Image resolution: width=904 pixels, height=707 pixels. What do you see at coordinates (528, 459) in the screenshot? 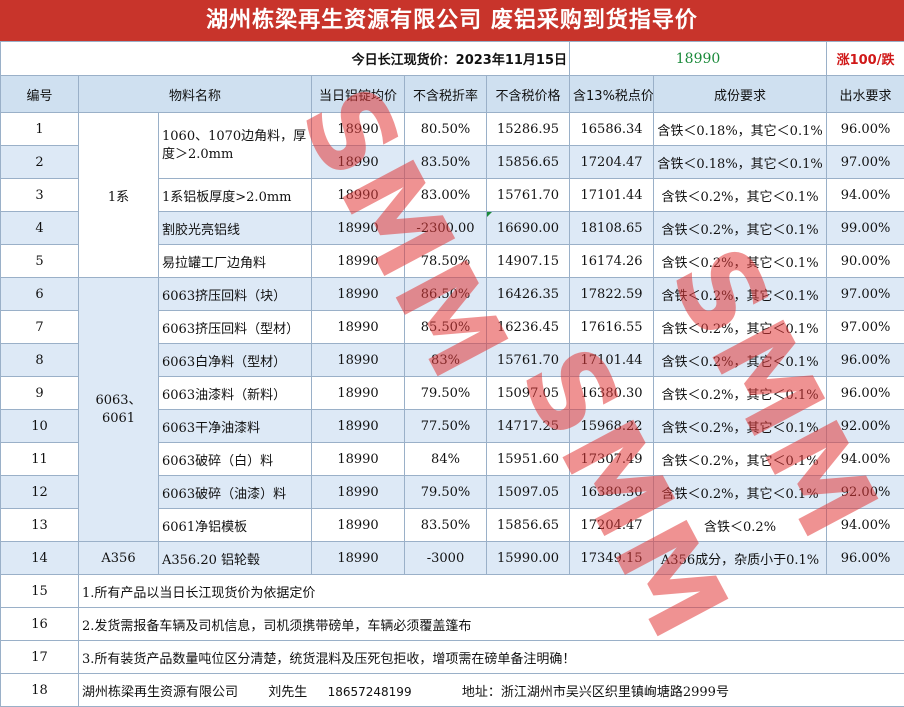
I see `ex-tax-price: 15951.60` at bounding box center [528, 459].